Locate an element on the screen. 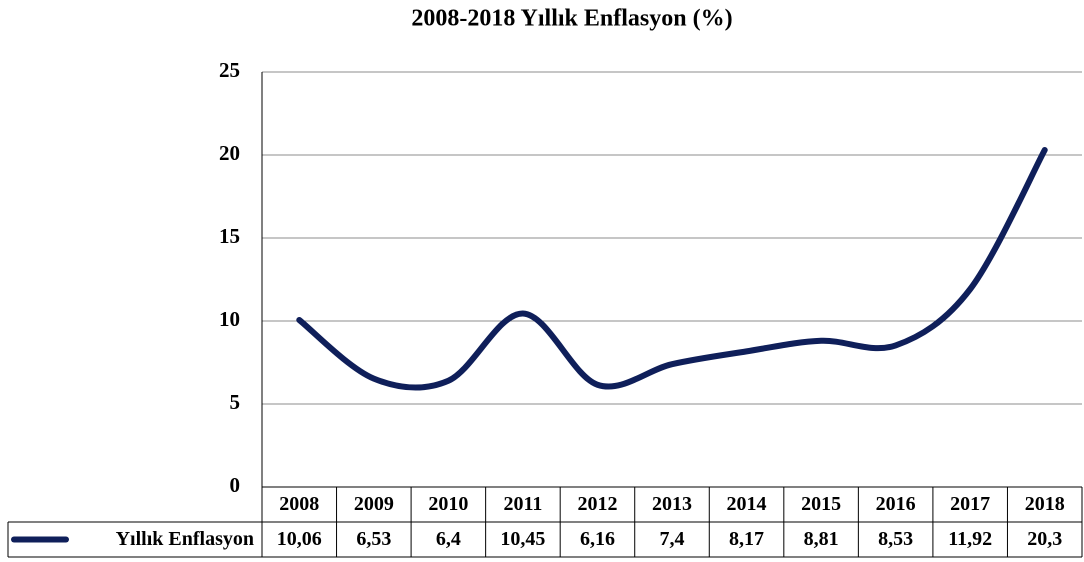 The width and height of the screenshot is (1084, 562). x-tick-label: 2017 is located at coordinates (970, 504).